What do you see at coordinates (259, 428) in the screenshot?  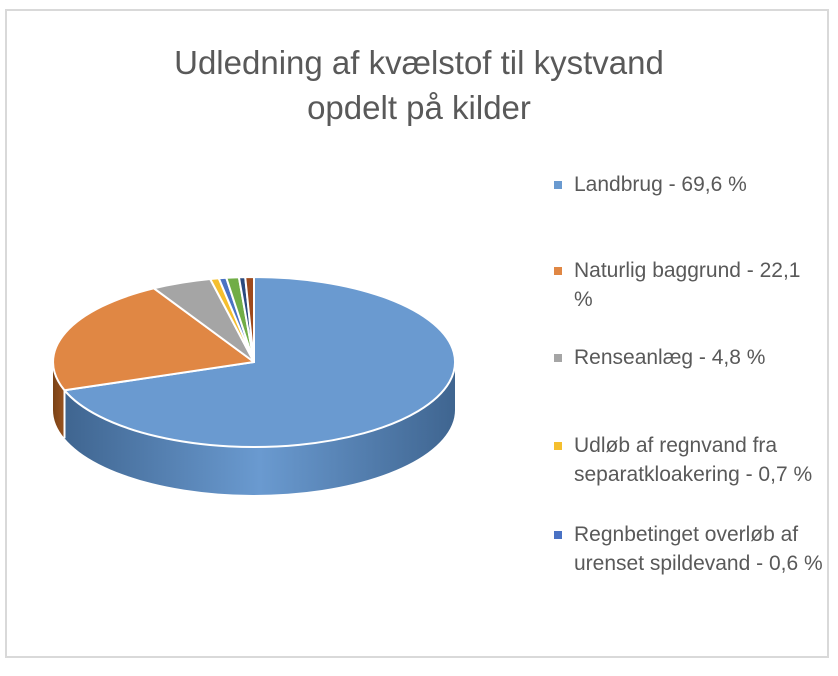 I see `pie-side-landbrug` at bounding box center [259, 428].